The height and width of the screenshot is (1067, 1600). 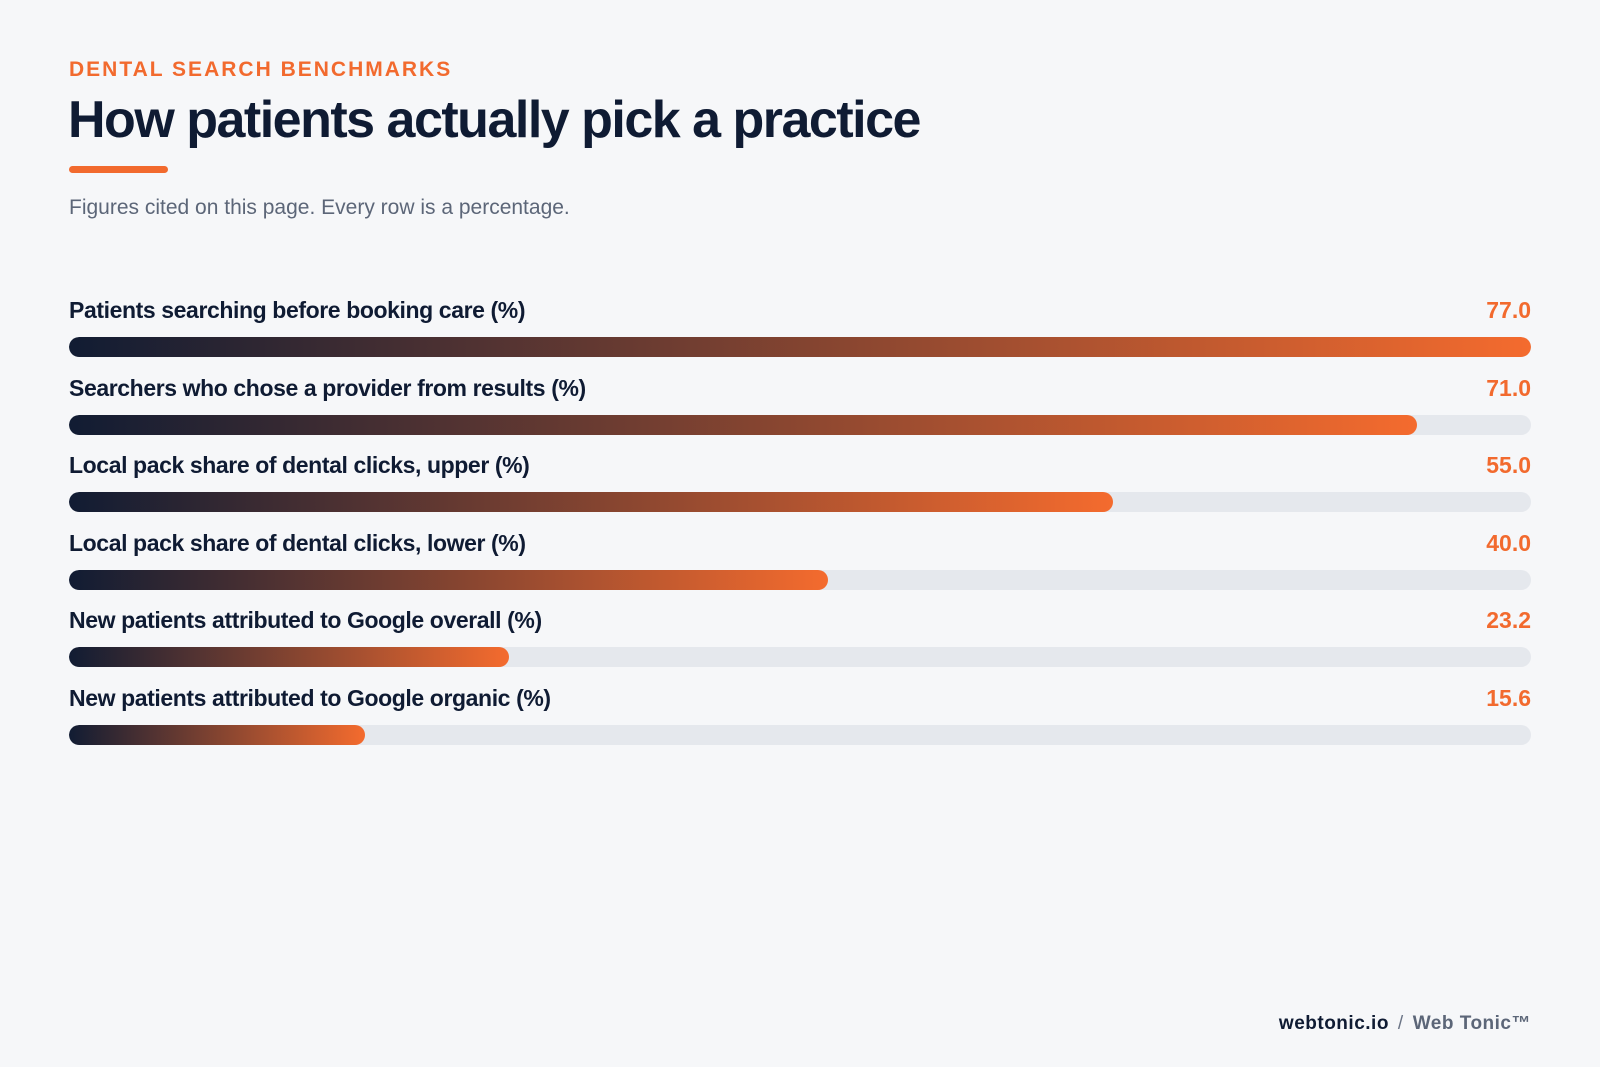 What do you see at coordinates (1508, 465) in the screenshot?
I see `bar-value-label: 55.0` at bounding box center [1508, 465].